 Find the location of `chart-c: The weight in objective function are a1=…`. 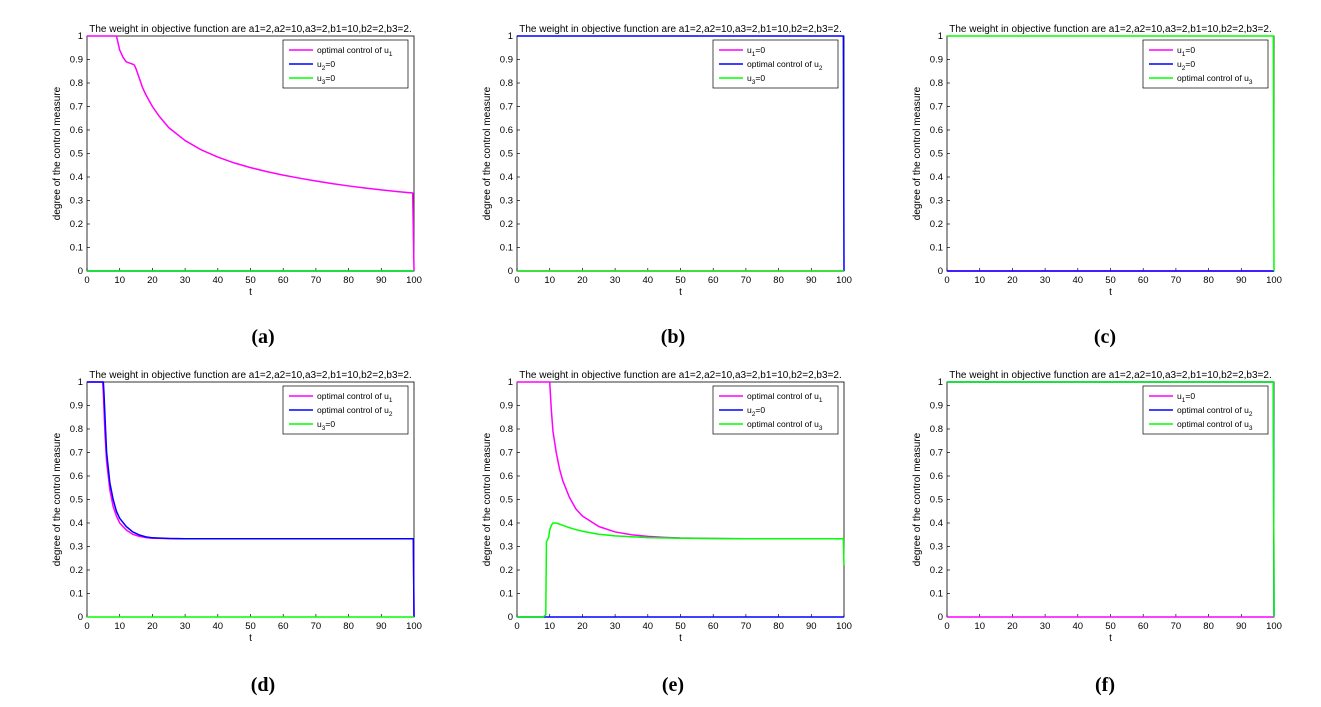

chart-c: The weight in objective function are a1=… is located at coordinates (1097, 161).